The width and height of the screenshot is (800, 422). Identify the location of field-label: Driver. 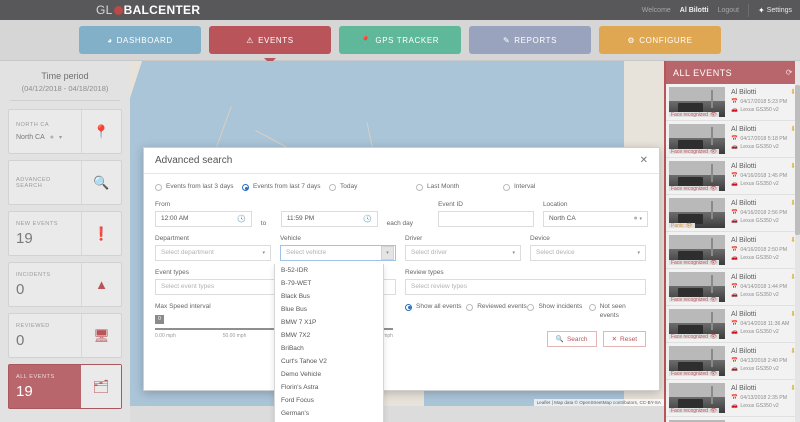
(414, 238).